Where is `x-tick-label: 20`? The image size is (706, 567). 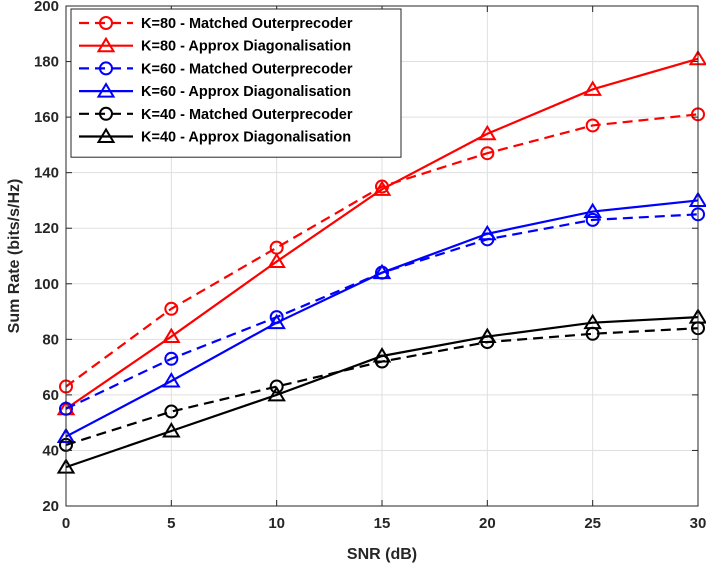 x-tick-label: 20 is located at coordinates (487, 523).